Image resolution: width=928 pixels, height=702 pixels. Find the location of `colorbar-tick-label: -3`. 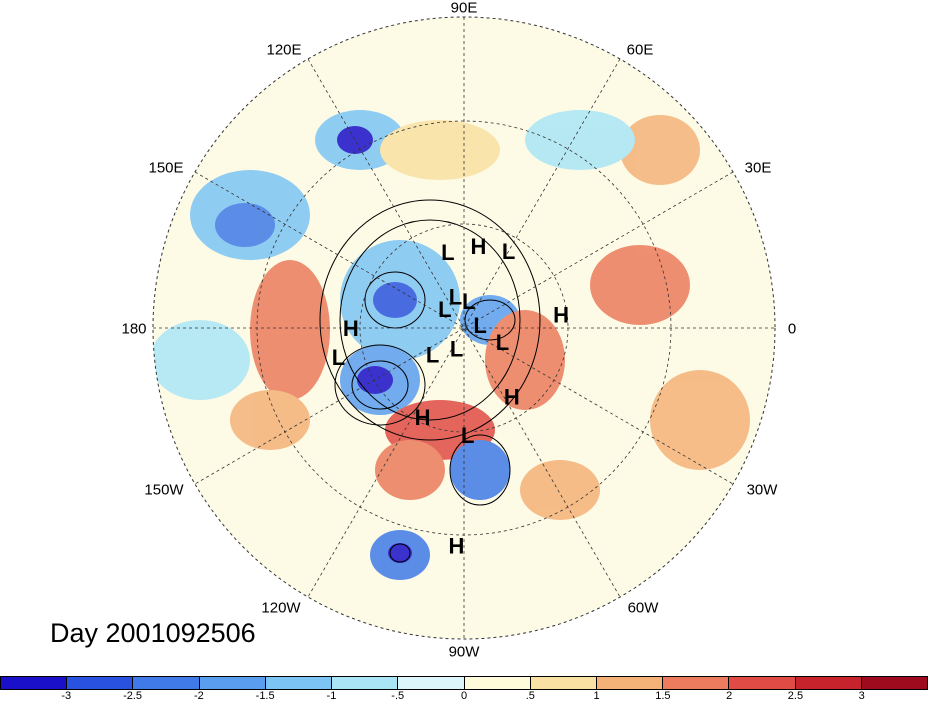

colorbar-tick-label: -3 is located at coordinates (66, 696).